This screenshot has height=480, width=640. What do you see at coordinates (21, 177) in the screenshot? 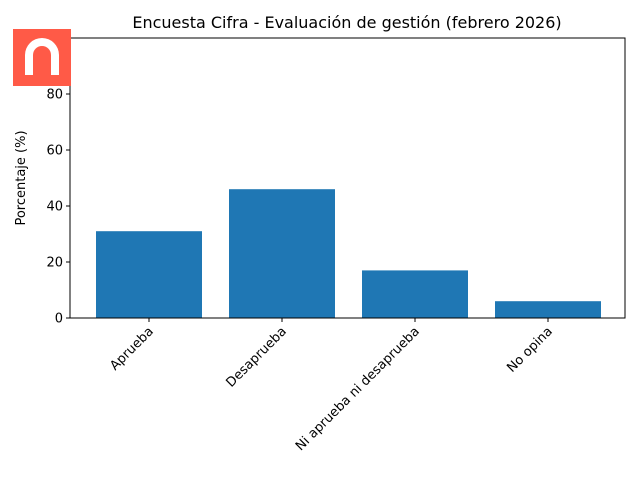
I see `y-axis-label: Porcentaje (%)` at bounding box center [21, 177].